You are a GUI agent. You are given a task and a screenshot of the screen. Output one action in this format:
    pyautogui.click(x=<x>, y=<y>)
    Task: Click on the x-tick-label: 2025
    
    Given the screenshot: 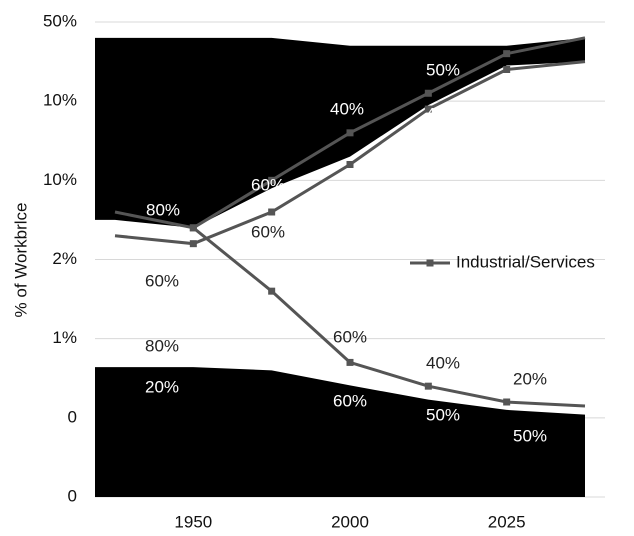 What is the action you would take?
    pyautogui.click(x=507, y=521)
    